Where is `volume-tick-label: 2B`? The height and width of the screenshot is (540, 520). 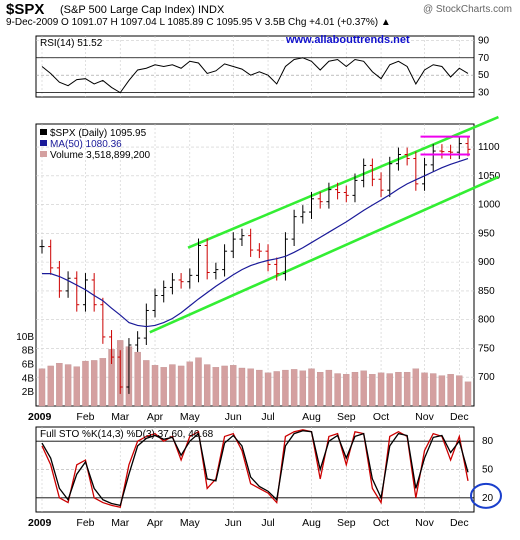
volume-tick-label: 2B is located at coordinates (28, 392).